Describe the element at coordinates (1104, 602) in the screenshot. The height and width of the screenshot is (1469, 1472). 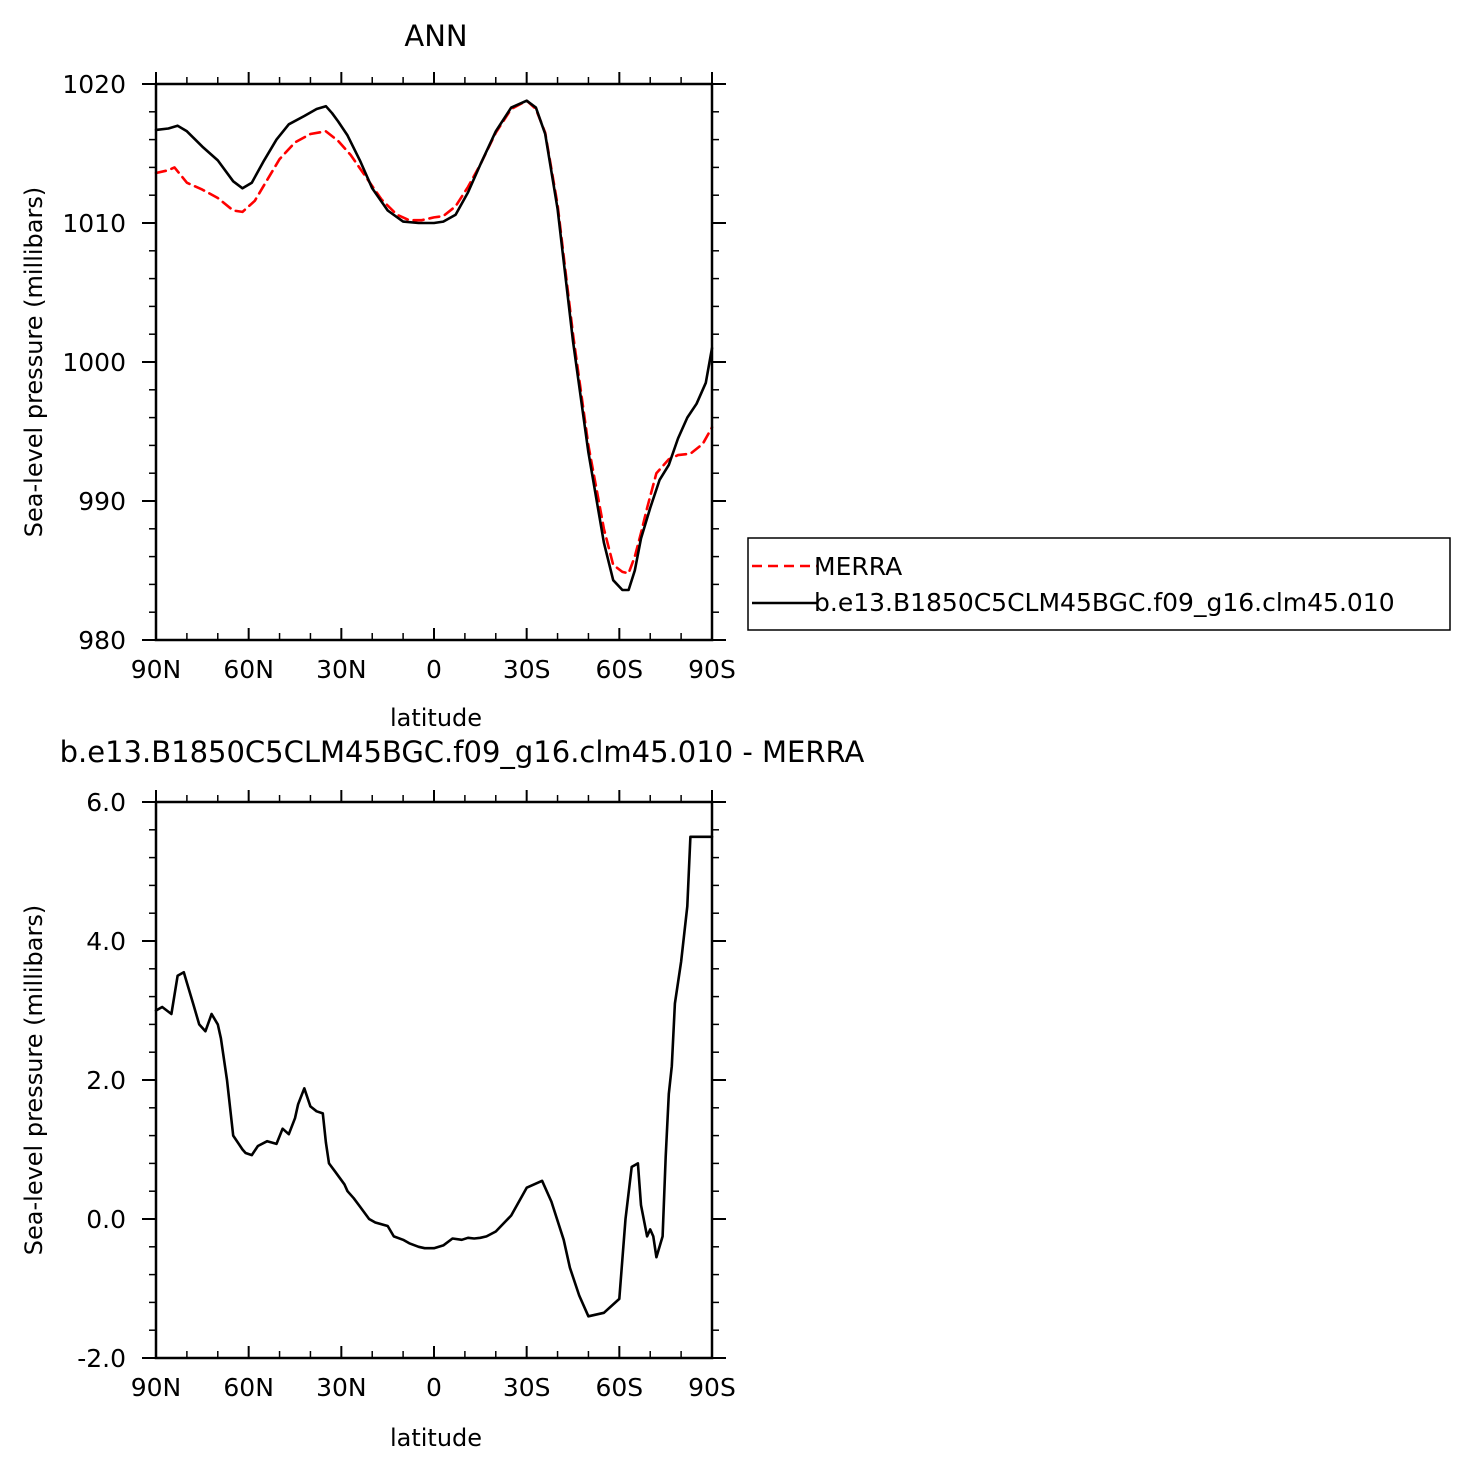
I see `legend-label-model: b.e13.B1850C5CLM45BGC.f09_g16.clm45.010` at that location.